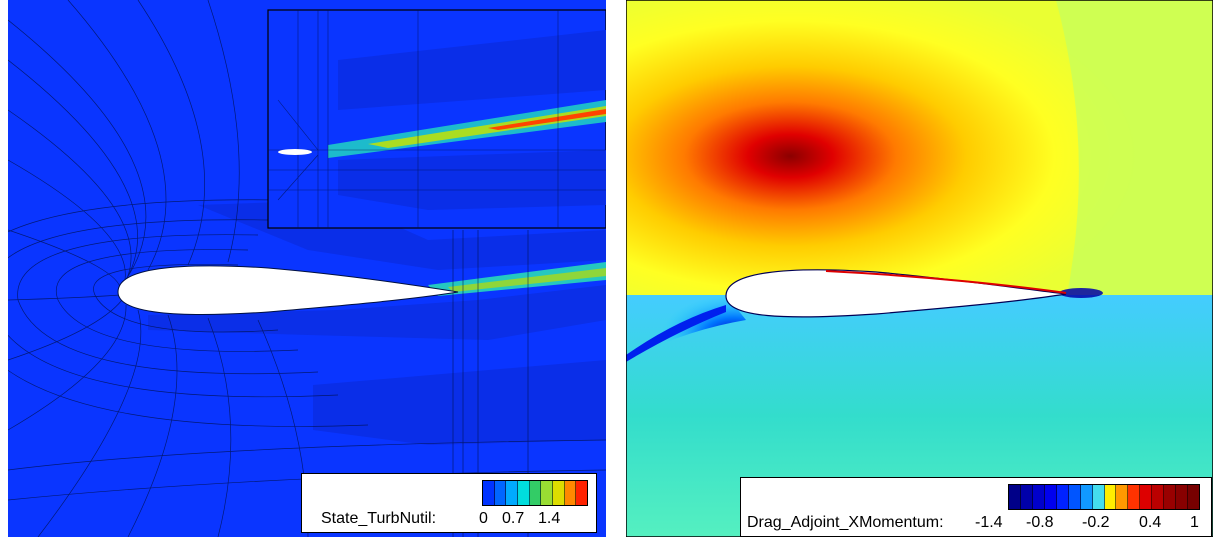  I want to click on legend-tick-label: 1.4, so click(549, 518).